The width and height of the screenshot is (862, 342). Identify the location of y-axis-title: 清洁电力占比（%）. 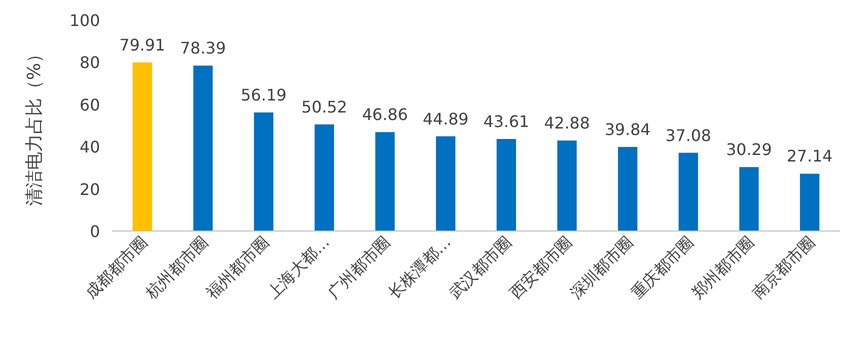
(34, 125).